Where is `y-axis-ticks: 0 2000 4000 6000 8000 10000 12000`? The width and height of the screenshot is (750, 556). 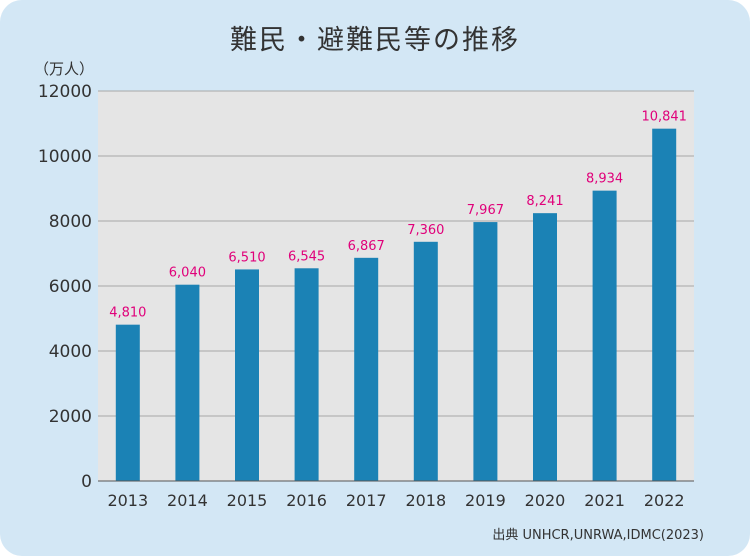
y-axis-ticks: 0 2000 4000 6000 8000 10000 12000 is located at coordinates (65, 287).